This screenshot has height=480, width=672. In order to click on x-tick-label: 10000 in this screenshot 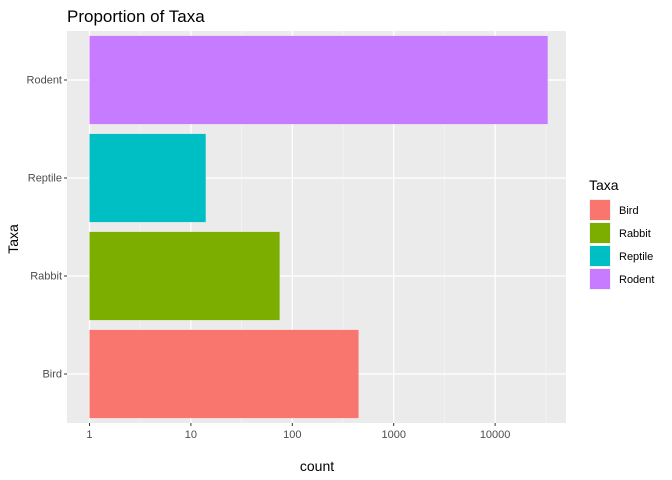, I will do `click(495, 435)`.